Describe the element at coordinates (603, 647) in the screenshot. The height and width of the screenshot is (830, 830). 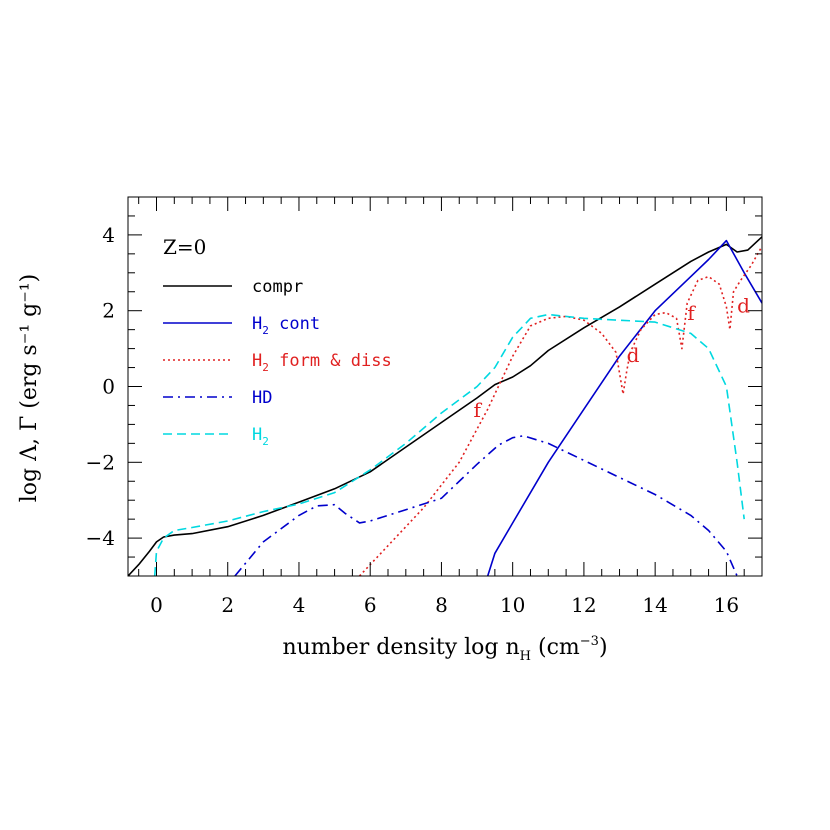
I see `x-axis-label-unit-close: )` at that location.